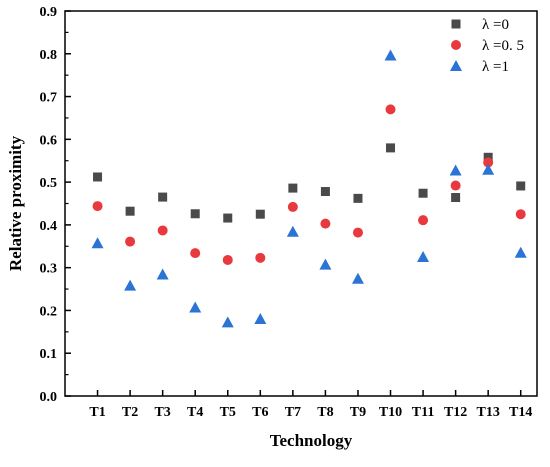 The image size is (550, 467). What do you see at coordinates (49, 12) in the screenshot?
I see `y-tick-label: 0.9` at bounding box center [49, 12].